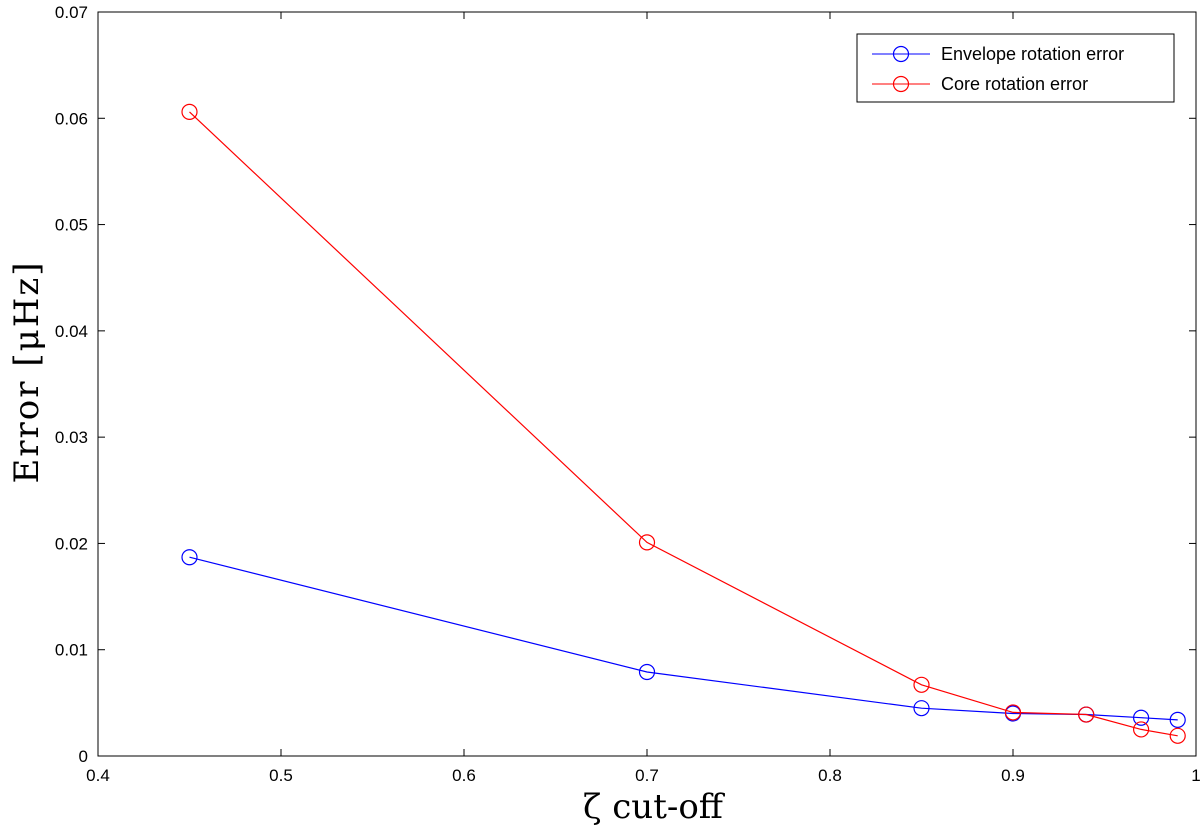  Describe the element at coordinates (71, 12) in the screenshot. I see `y-tick-label: 0.07` at that location.